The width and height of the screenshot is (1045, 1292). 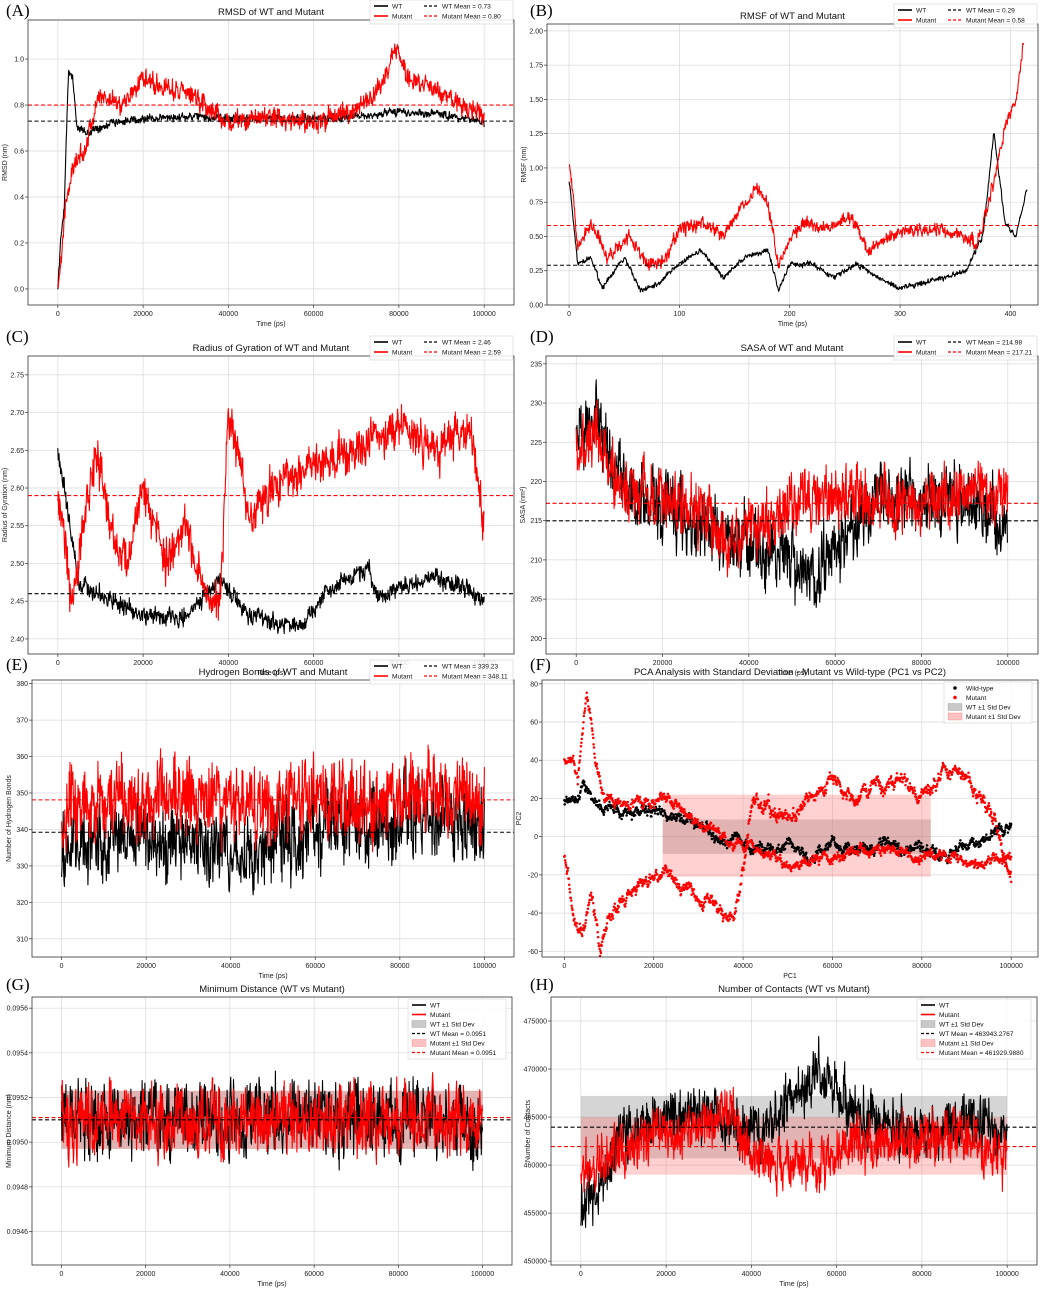 I want to click on y-tick-label: 310, so click(x=22, y=939).